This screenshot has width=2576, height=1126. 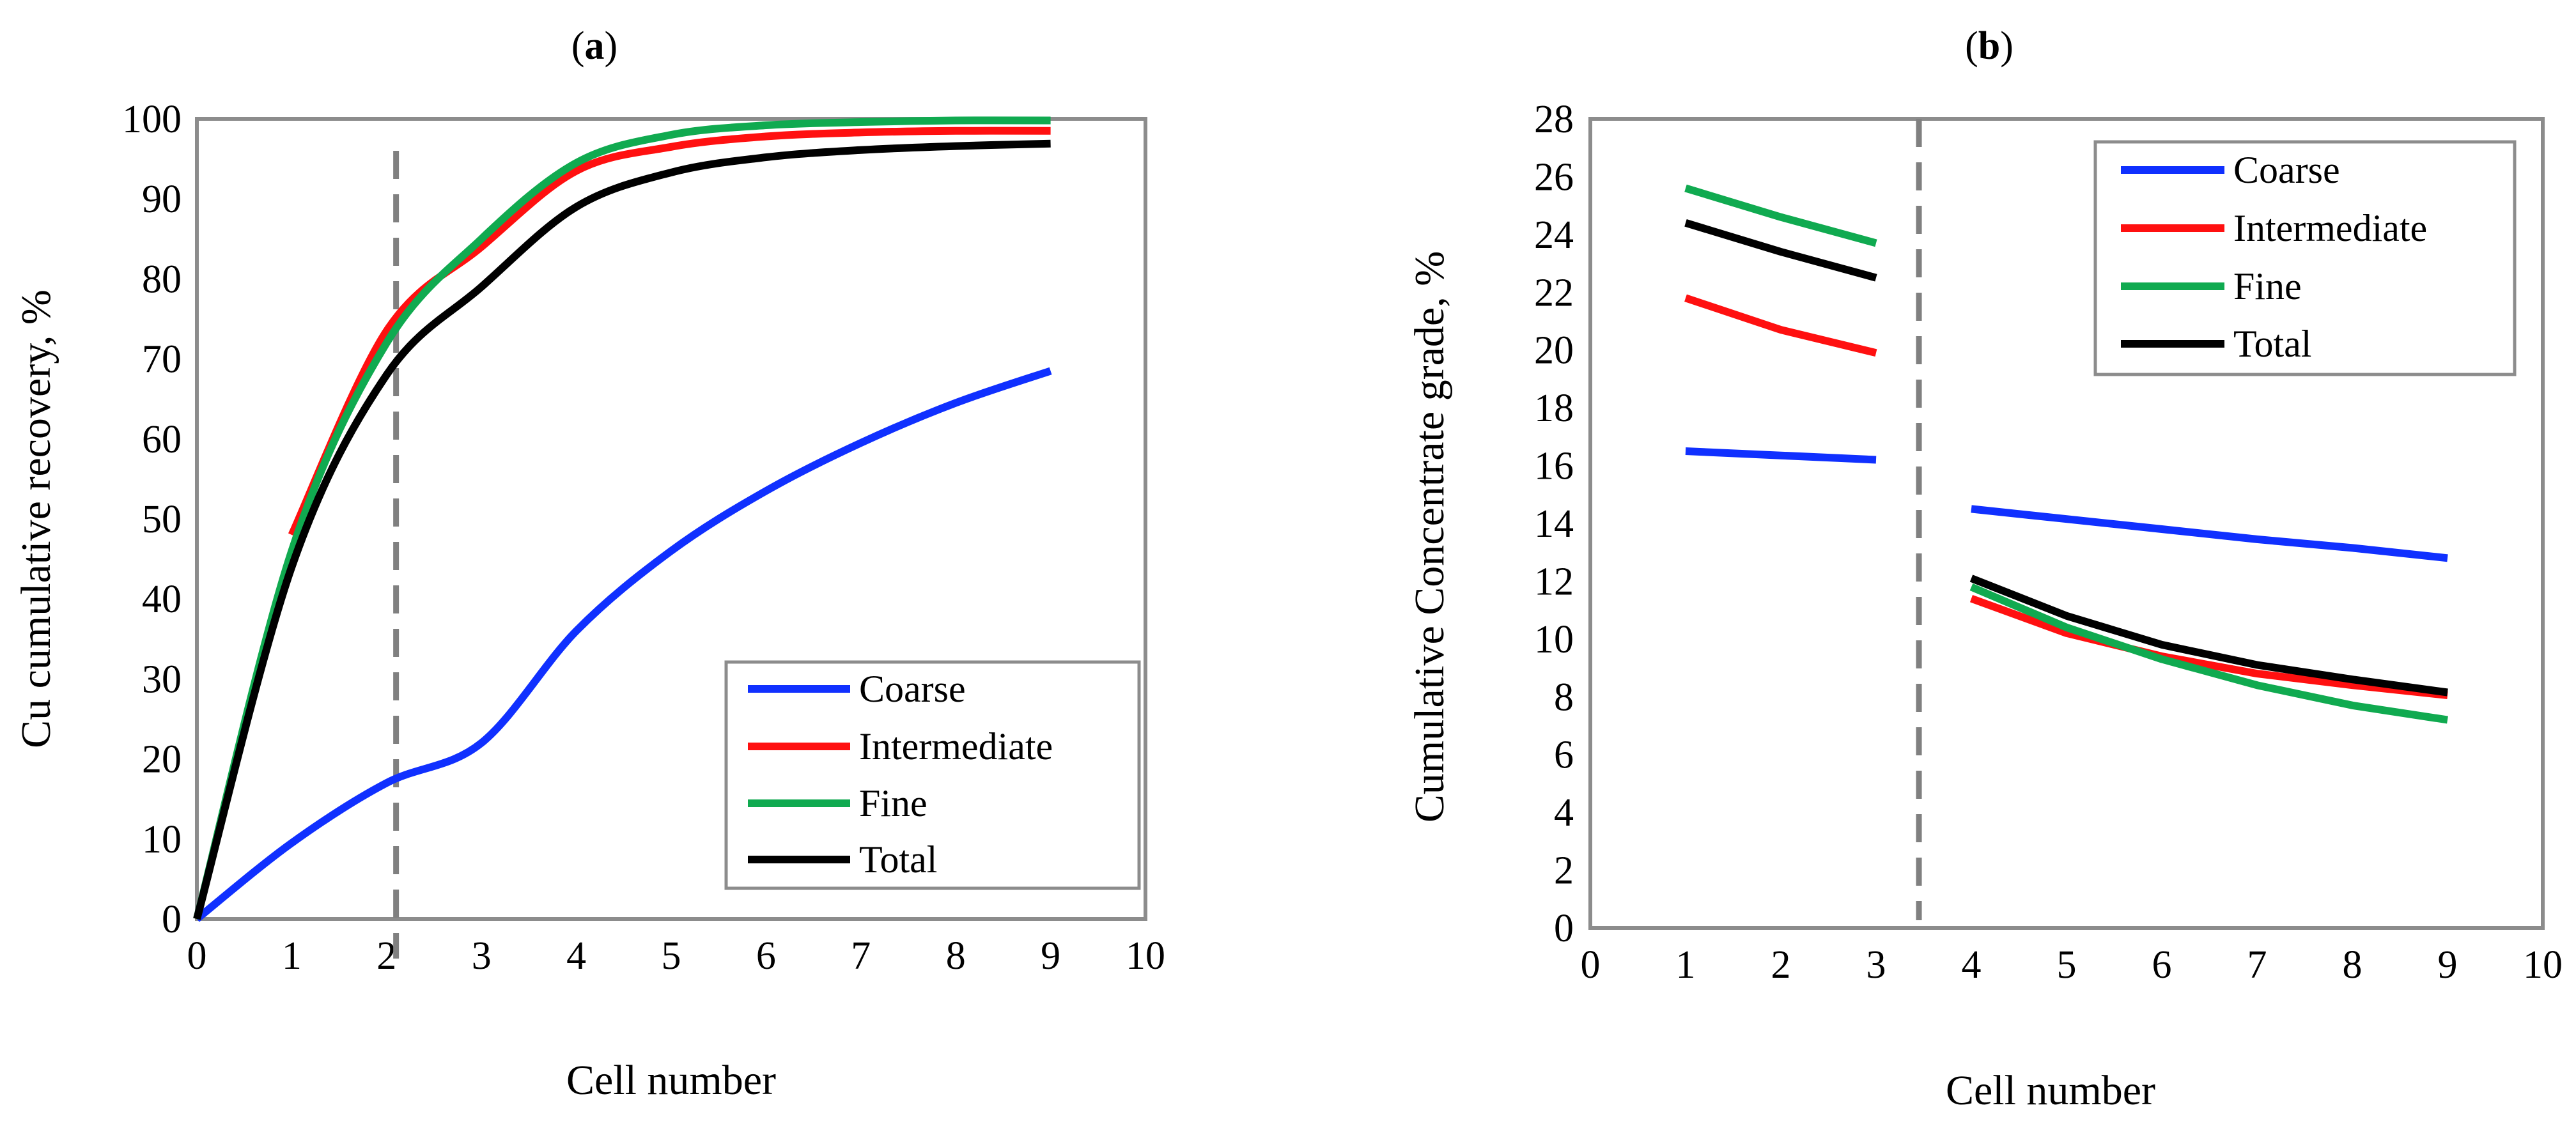 I want to click on x-axis-a-title: Cell number, so click(x=671, y=1080).